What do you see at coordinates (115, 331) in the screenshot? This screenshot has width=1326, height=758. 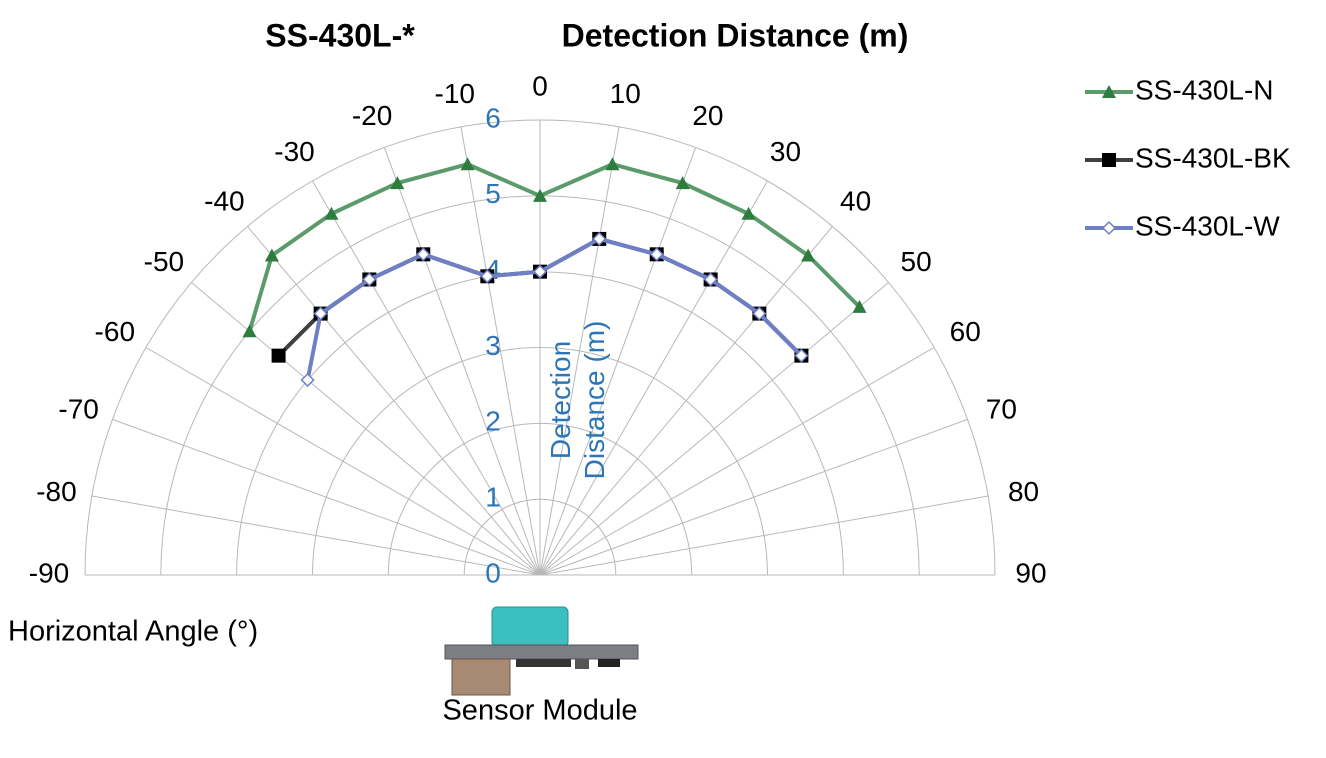 I see `angle-label: -60` at bounding box center [115, 331].